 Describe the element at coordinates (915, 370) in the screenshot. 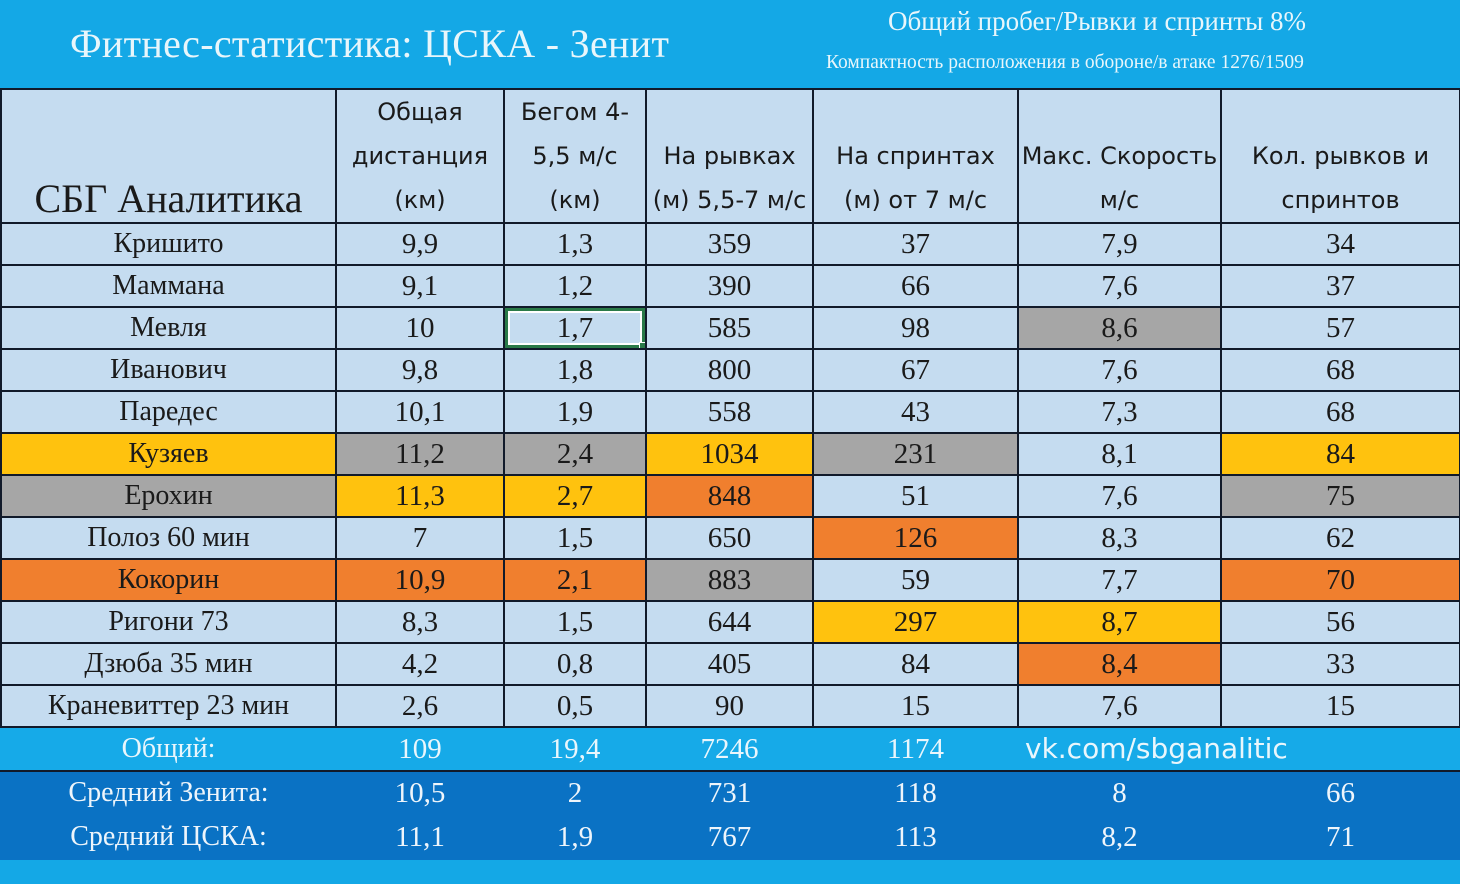

I see `cell: 67` at that location.